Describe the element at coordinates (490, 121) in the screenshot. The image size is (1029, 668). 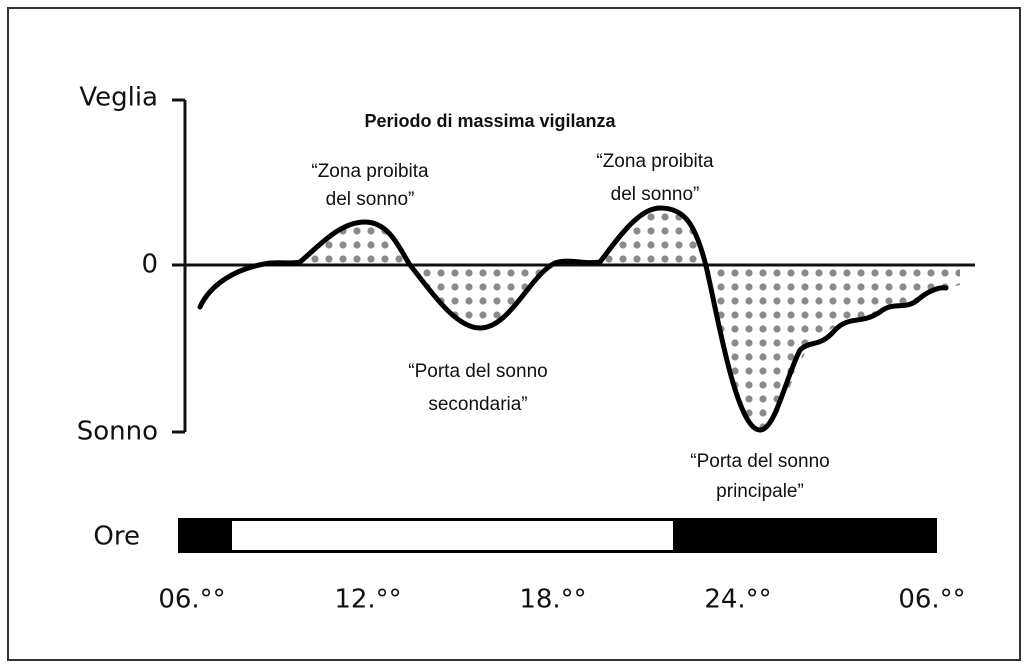
I see `title: Periodo di massima vigilanza` at that location.